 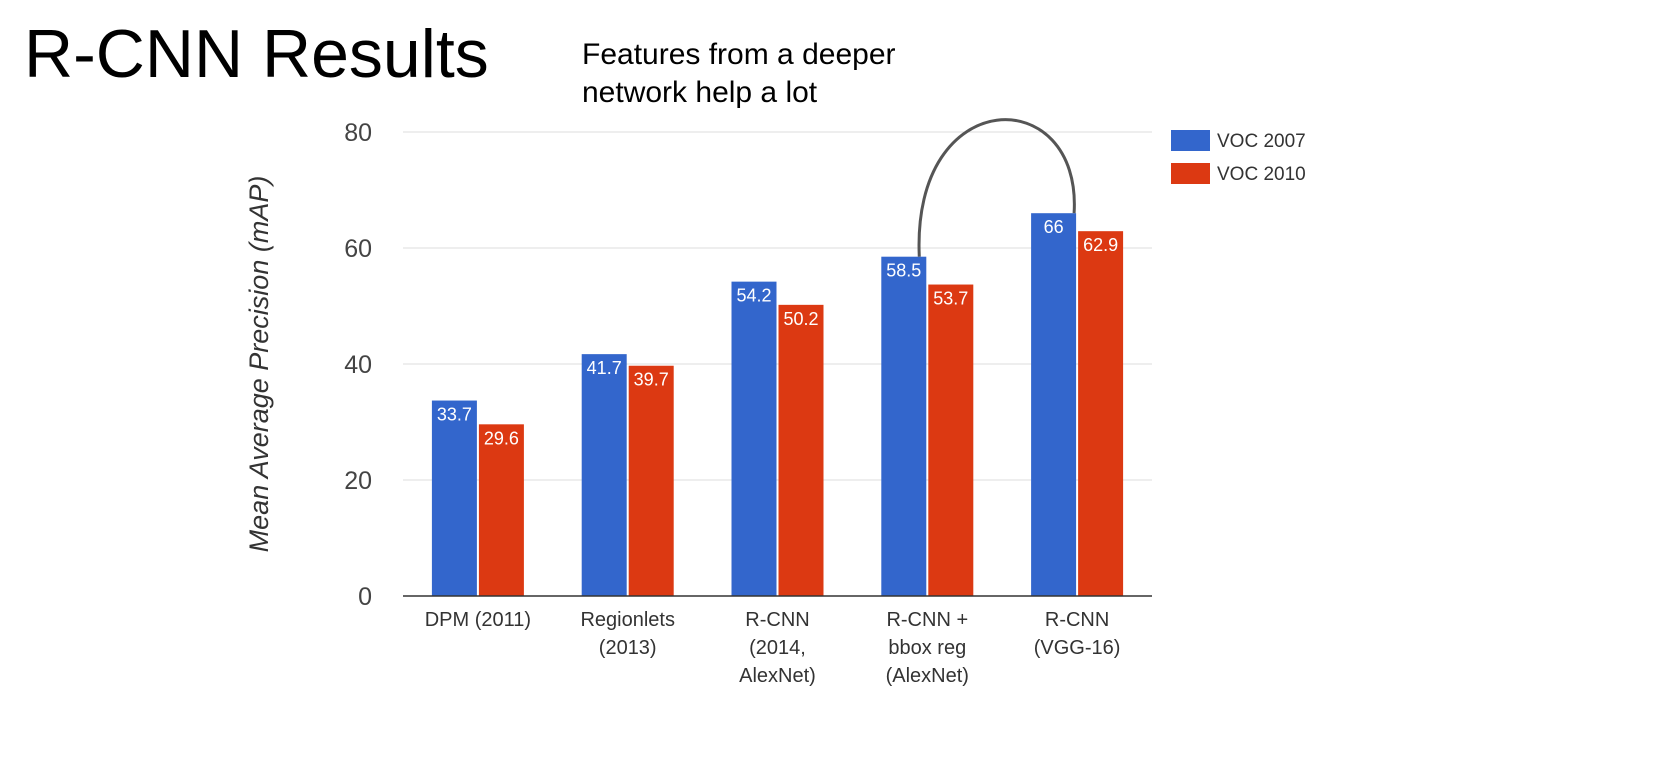 What do you see at coordinates (927, 648) in the screenshot?
I see `x-category-label: bbox reg` at bounding box center [927, 648].